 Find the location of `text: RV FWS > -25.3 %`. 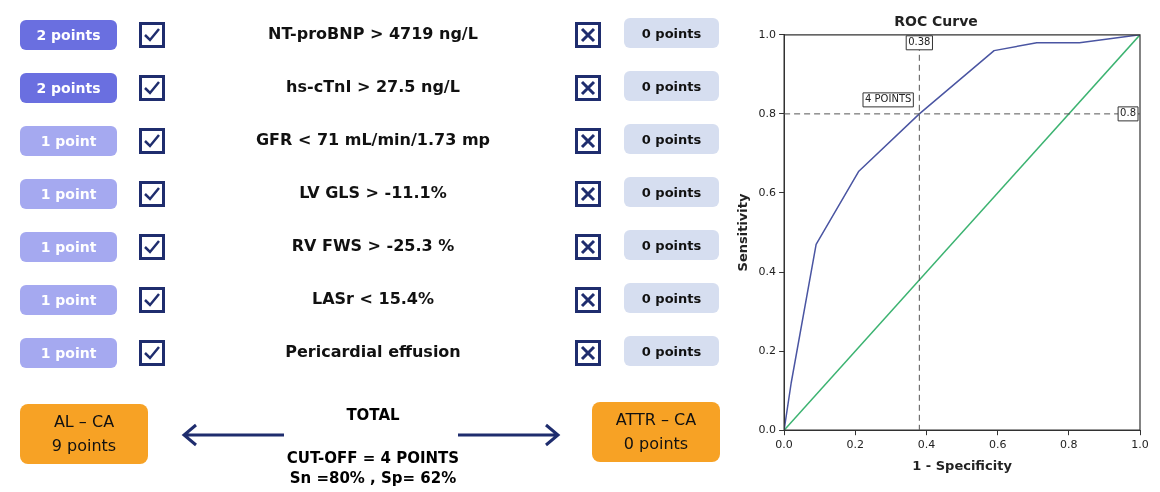

text: RV FWS > -25.3 % is located at coordinates (373, 245).